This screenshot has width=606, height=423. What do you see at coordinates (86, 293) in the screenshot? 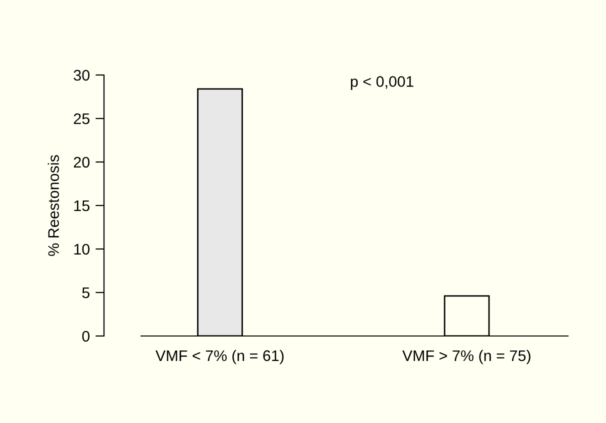
I see `y-tick-label: 5` at bounding box center [86, 293].